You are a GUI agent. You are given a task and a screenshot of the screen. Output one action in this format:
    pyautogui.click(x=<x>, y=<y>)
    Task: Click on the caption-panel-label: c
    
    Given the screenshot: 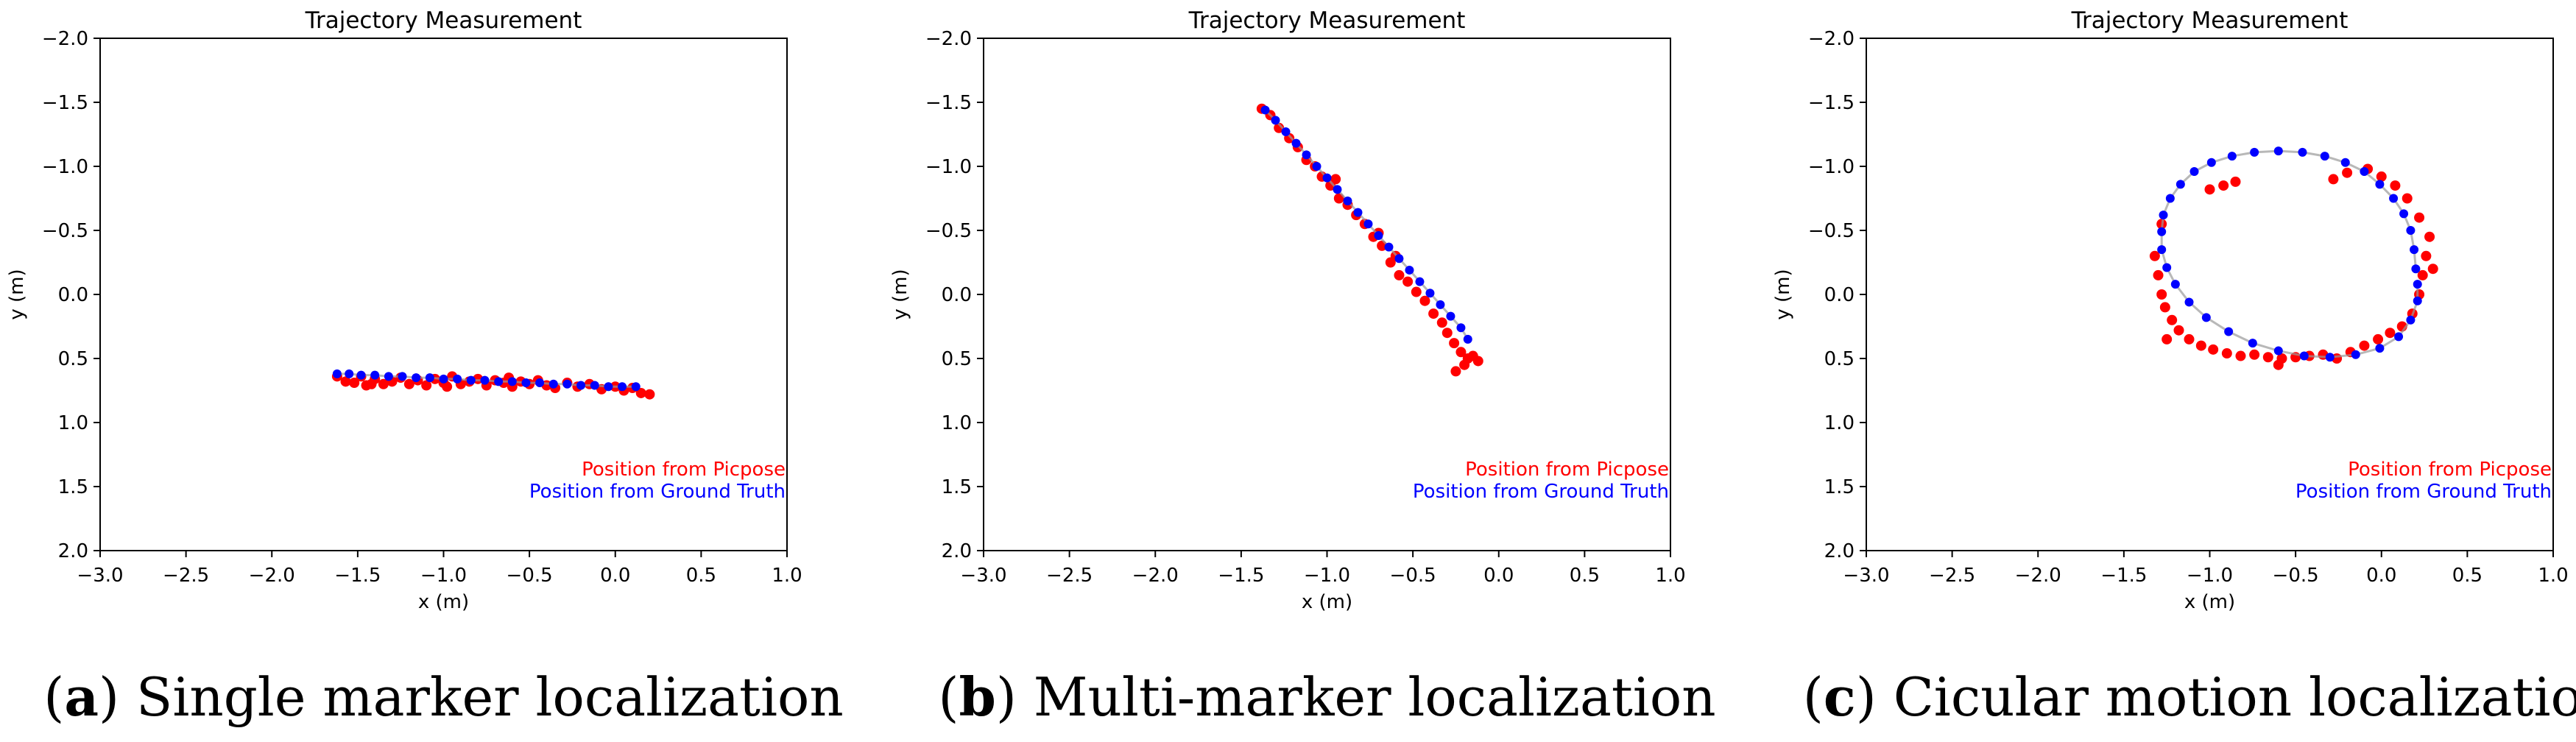 What is the action you would take?
    pyautogui.click(x=1840, y=696)
    